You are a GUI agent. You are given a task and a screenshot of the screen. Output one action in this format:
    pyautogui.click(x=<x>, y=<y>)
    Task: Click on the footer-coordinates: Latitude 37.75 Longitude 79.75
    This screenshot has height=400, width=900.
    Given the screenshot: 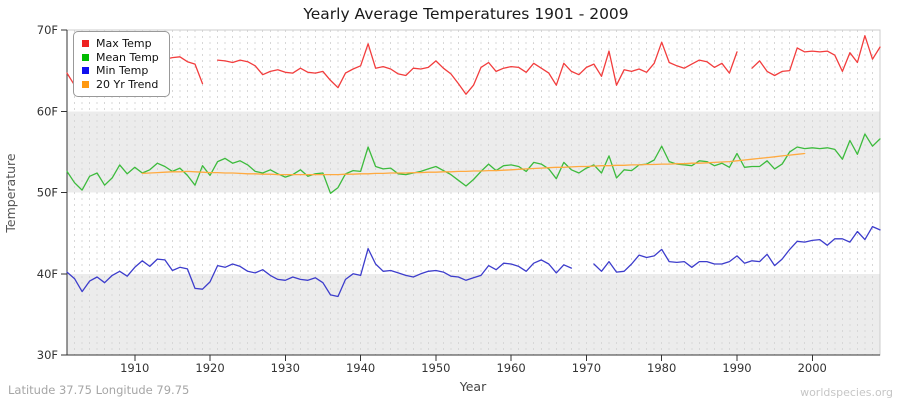 What is the action you would take?
    pyautogui.click(x=98, y=390)
    